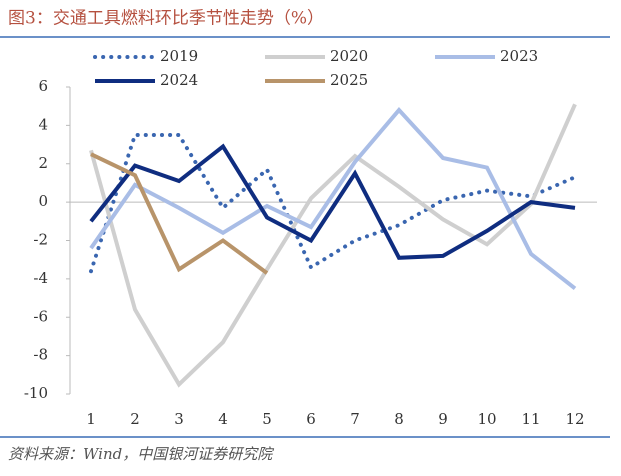 This screenshot has width=621, height=476. I want to click on legend-label: 2019, so click(179, 56).